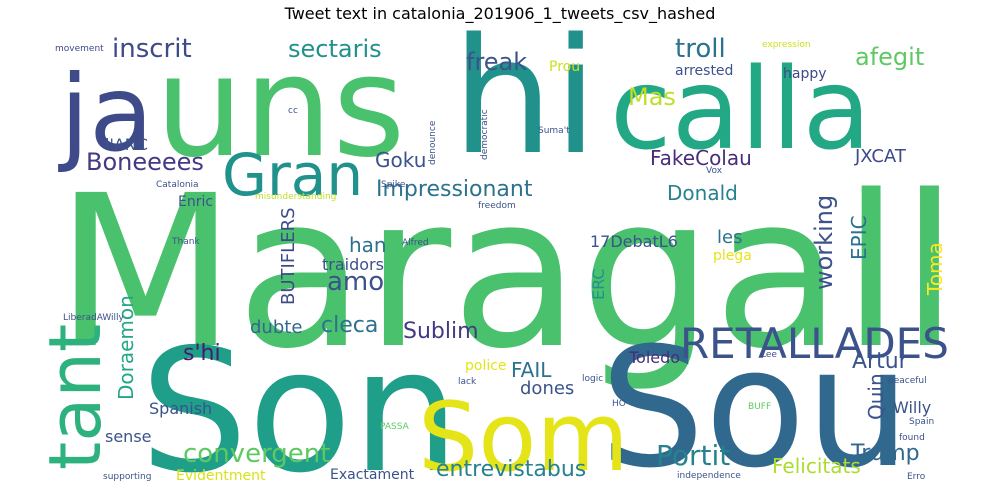 This screenshot has width=1000, height=500. What do you see at coordinates (441, 331) in the screenshot?
I see `word-sublim: Sublim` at bounding box center [441, 331].